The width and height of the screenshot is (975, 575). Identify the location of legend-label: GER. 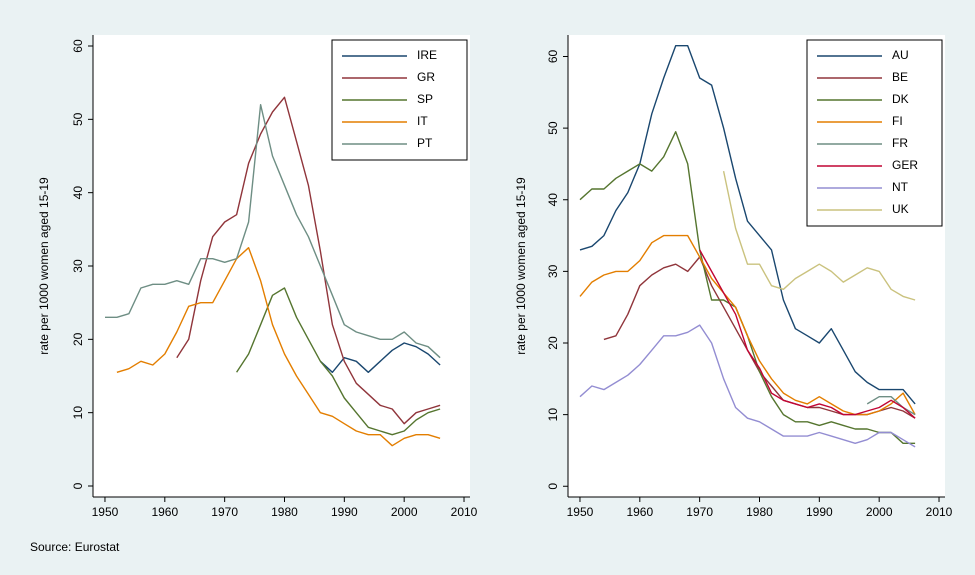
(905, 165).